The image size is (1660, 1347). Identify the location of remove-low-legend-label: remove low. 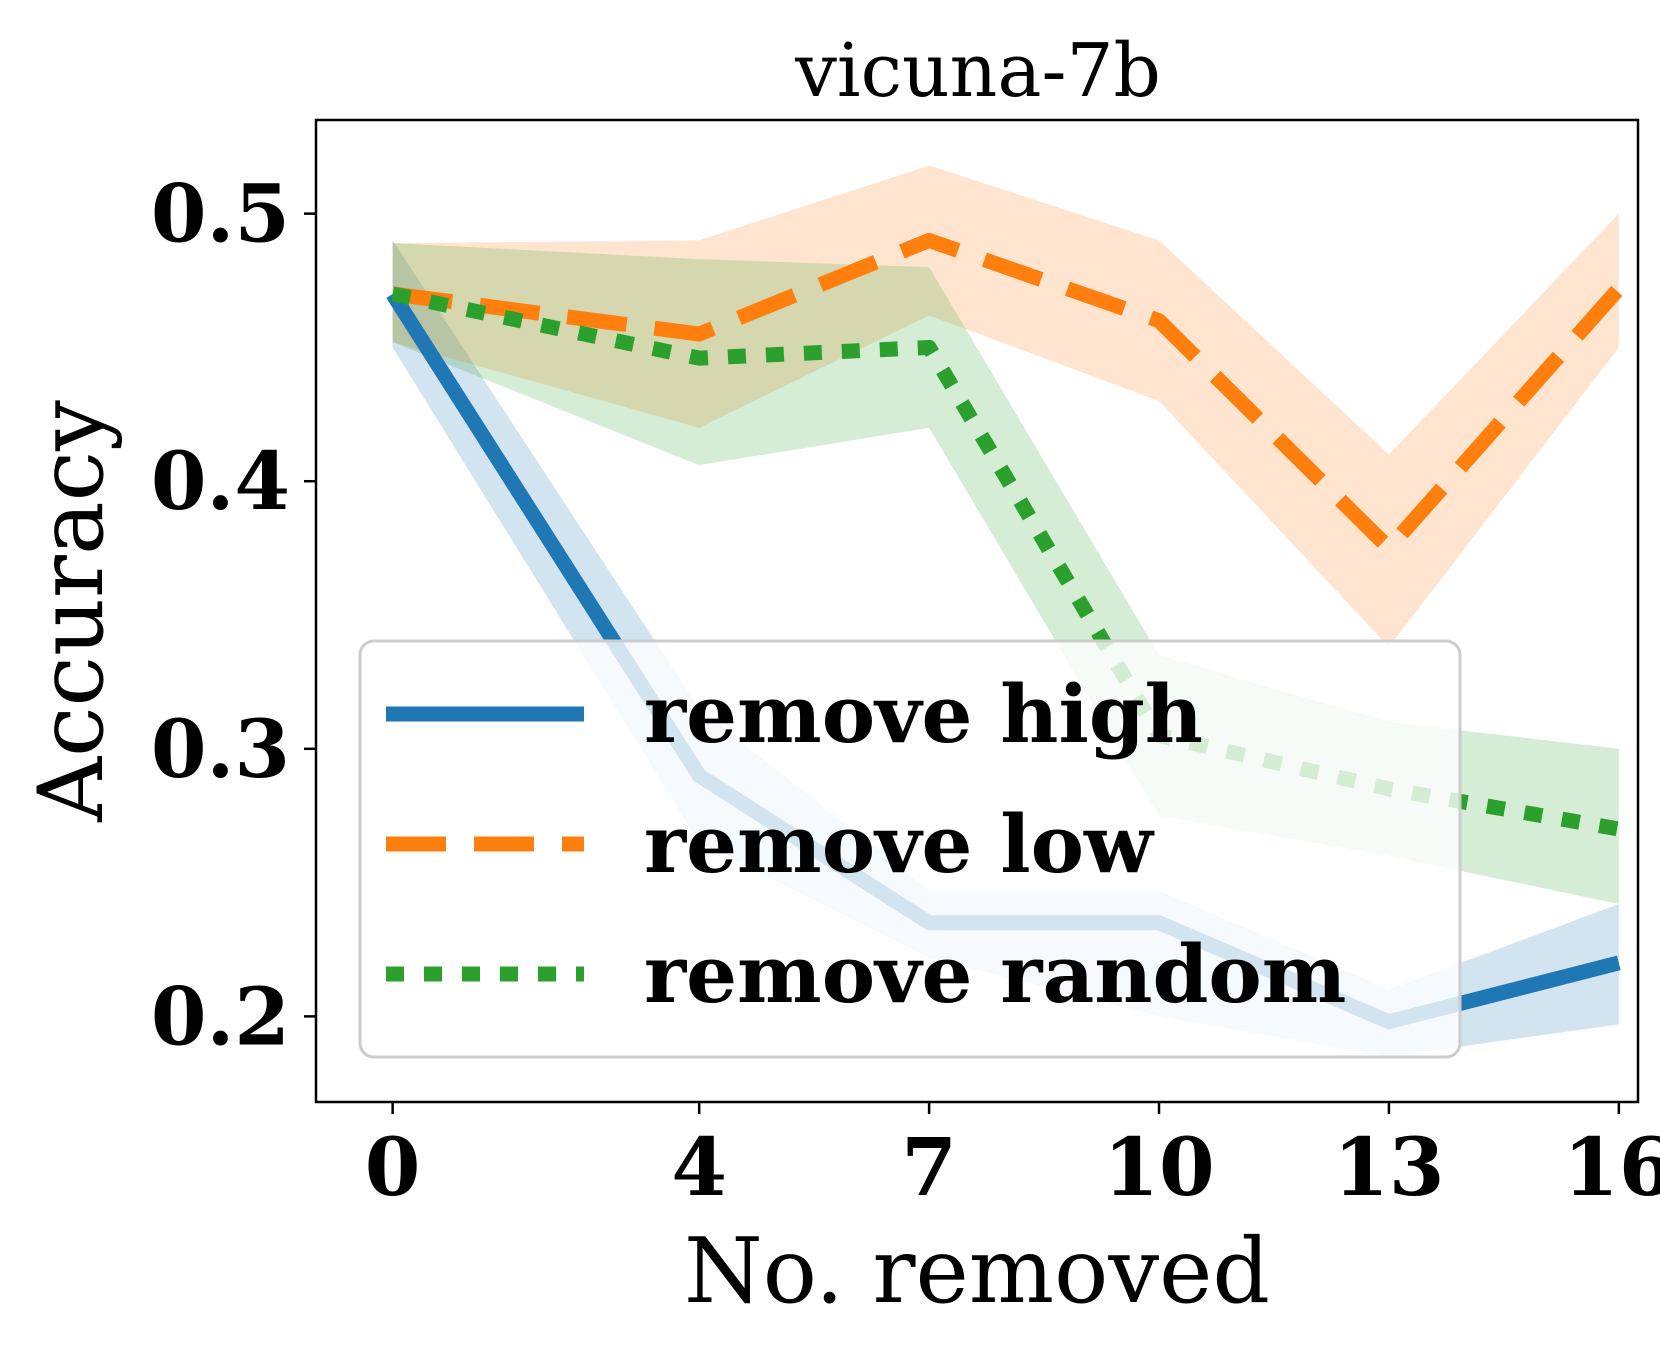
(899, 844).